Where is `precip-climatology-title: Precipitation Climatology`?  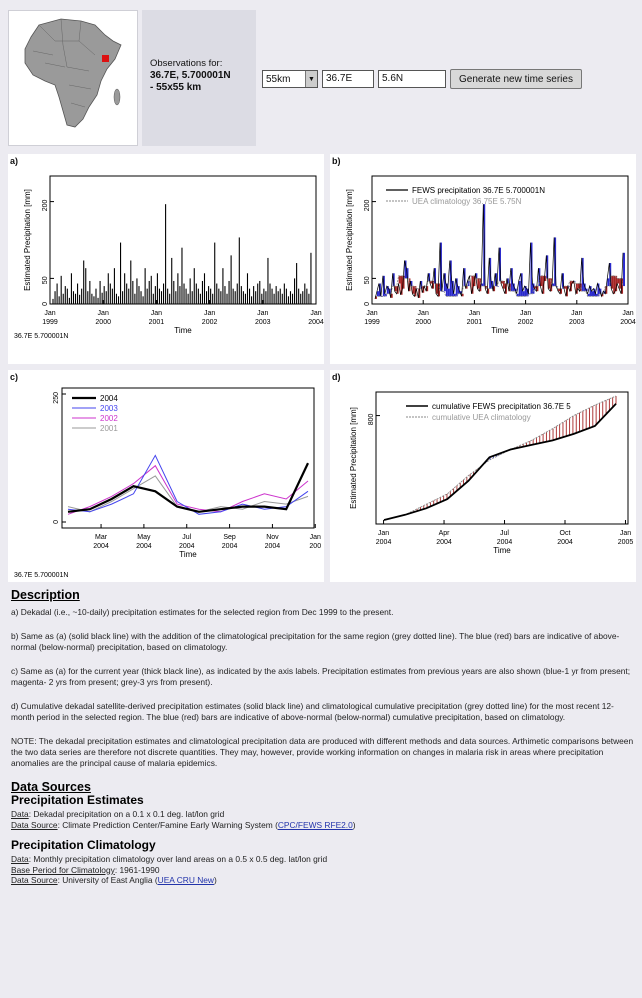 precip-climatology-title: Precipitation Climatology is located at coordinates (83, 845).